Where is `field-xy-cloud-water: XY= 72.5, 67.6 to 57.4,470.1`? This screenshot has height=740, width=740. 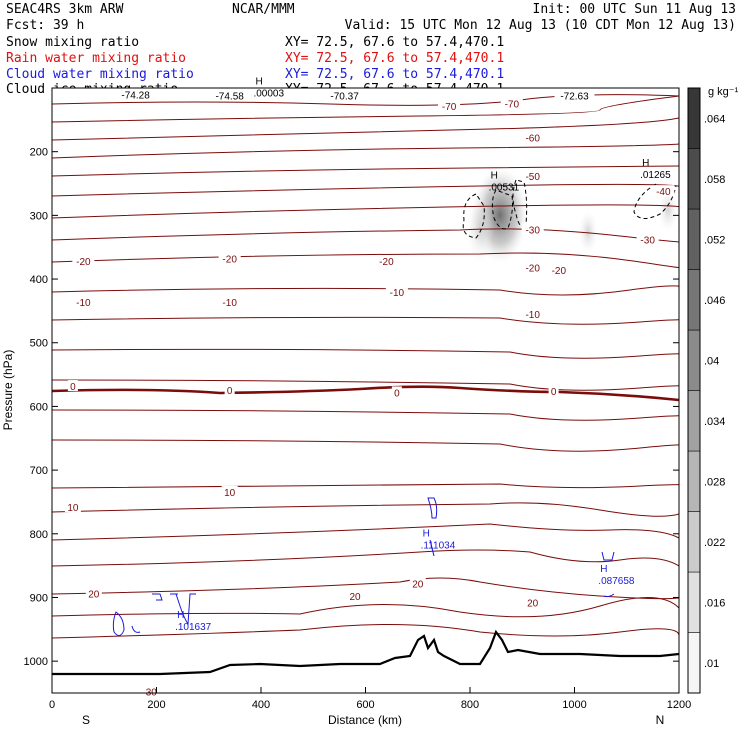
field-xy-cloud-water: XY= 72.5, 67.6 to 57.4,470.1 is located at coordinates (394, 74).